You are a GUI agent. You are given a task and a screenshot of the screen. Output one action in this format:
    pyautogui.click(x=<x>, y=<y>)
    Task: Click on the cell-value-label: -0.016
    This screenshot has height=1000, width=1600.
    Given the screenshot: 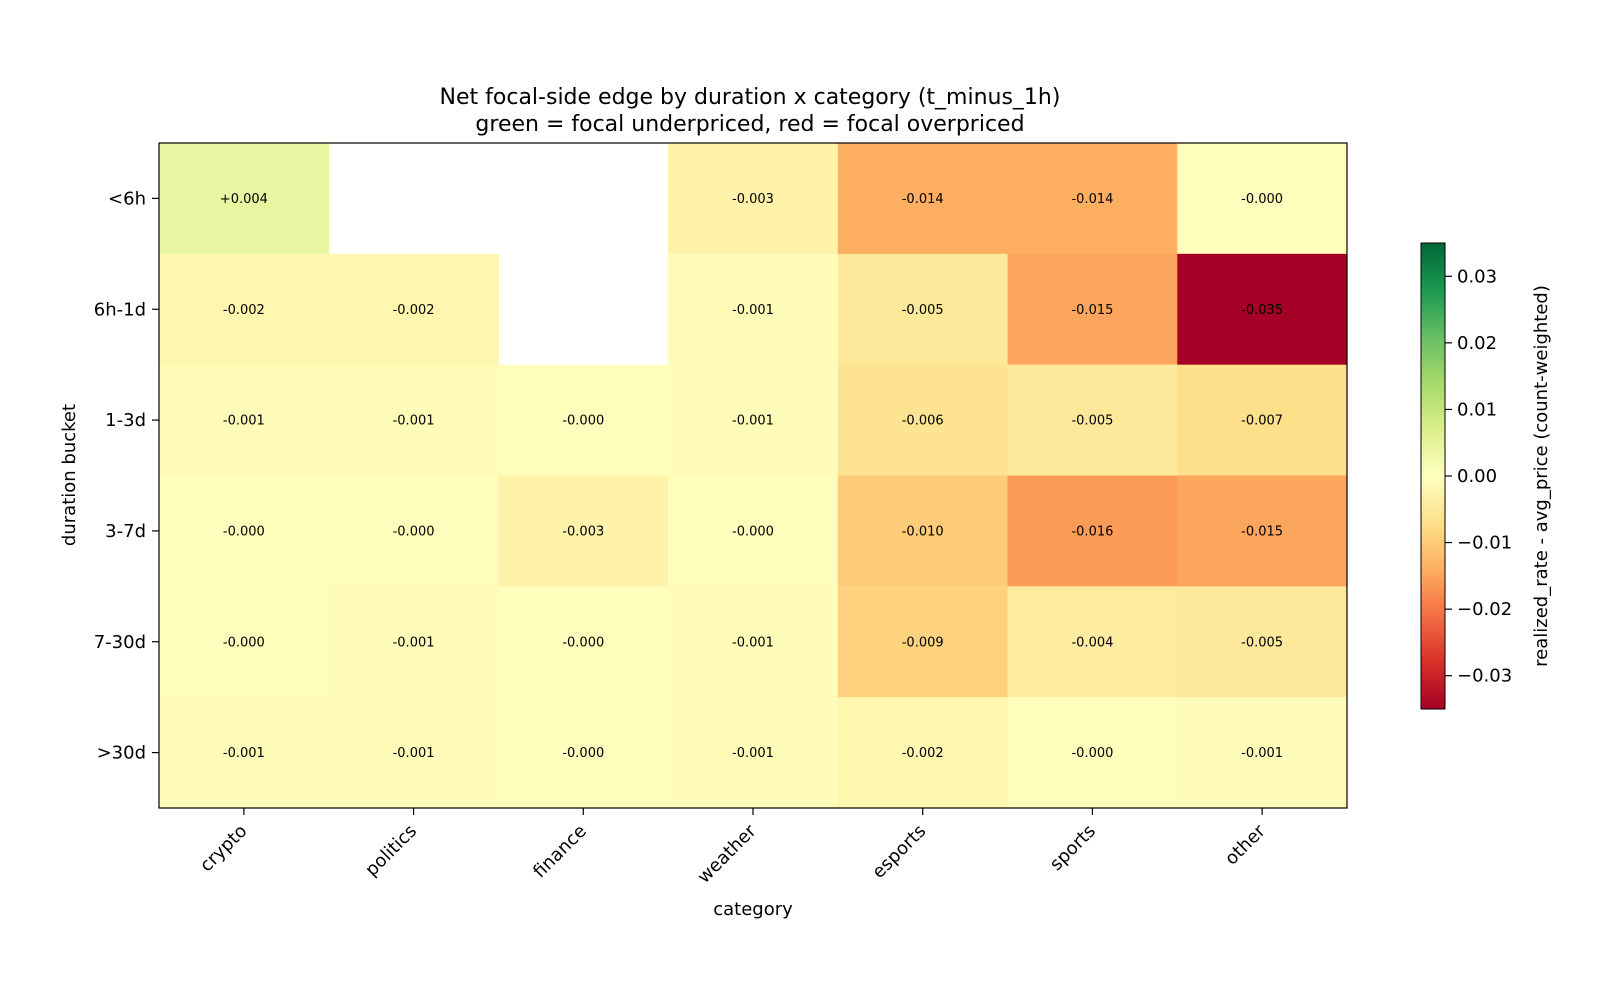 What is the action you would take?
    pyautogui.click(x=1092, y=531)
    